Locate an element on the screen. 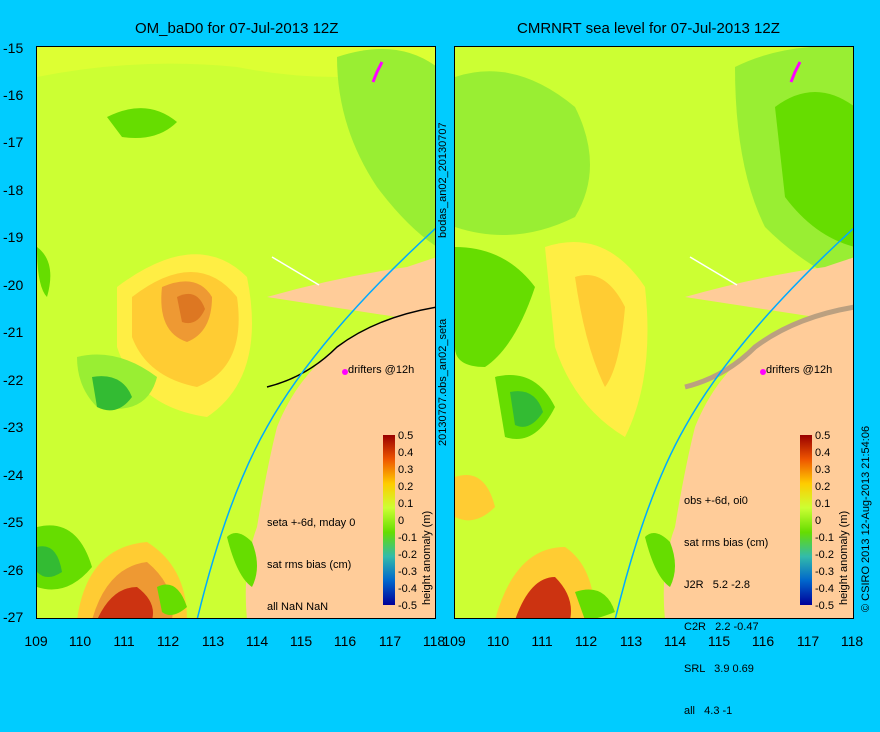 The width and height of the screenshot is (880, 732). y-tick-label: -26 is located at coordinates (13, 570).